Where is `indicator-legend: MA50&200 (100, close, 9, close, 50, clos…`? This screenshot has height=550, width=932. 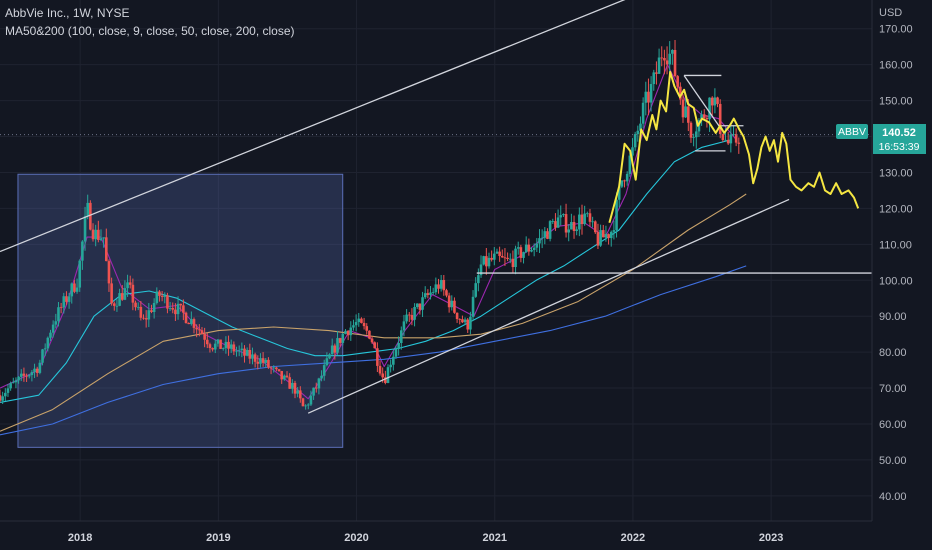 indicator-legend: MA50&200 (100, close, 9, close, 50, clos… is located at coordinates (150, 31).